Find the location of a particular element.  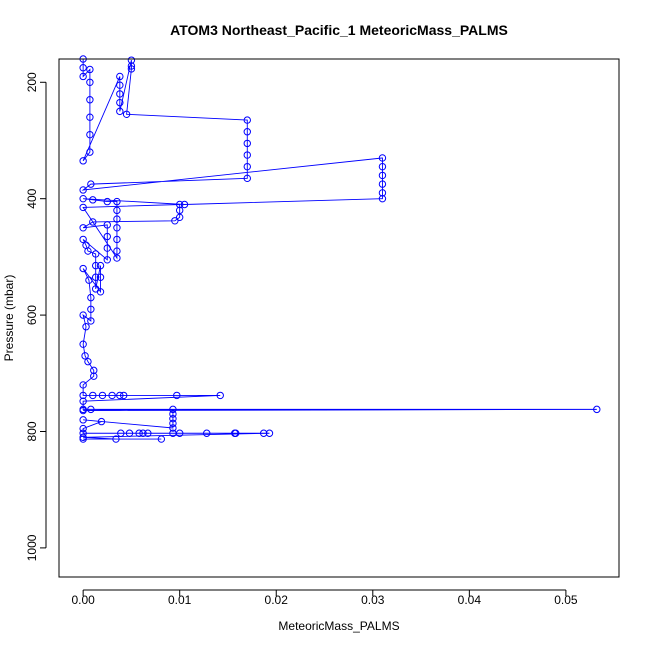

x-axis: 0.00 0.01 0.02 0.03 0.04 0.05 is located at coordinates (324, 598).